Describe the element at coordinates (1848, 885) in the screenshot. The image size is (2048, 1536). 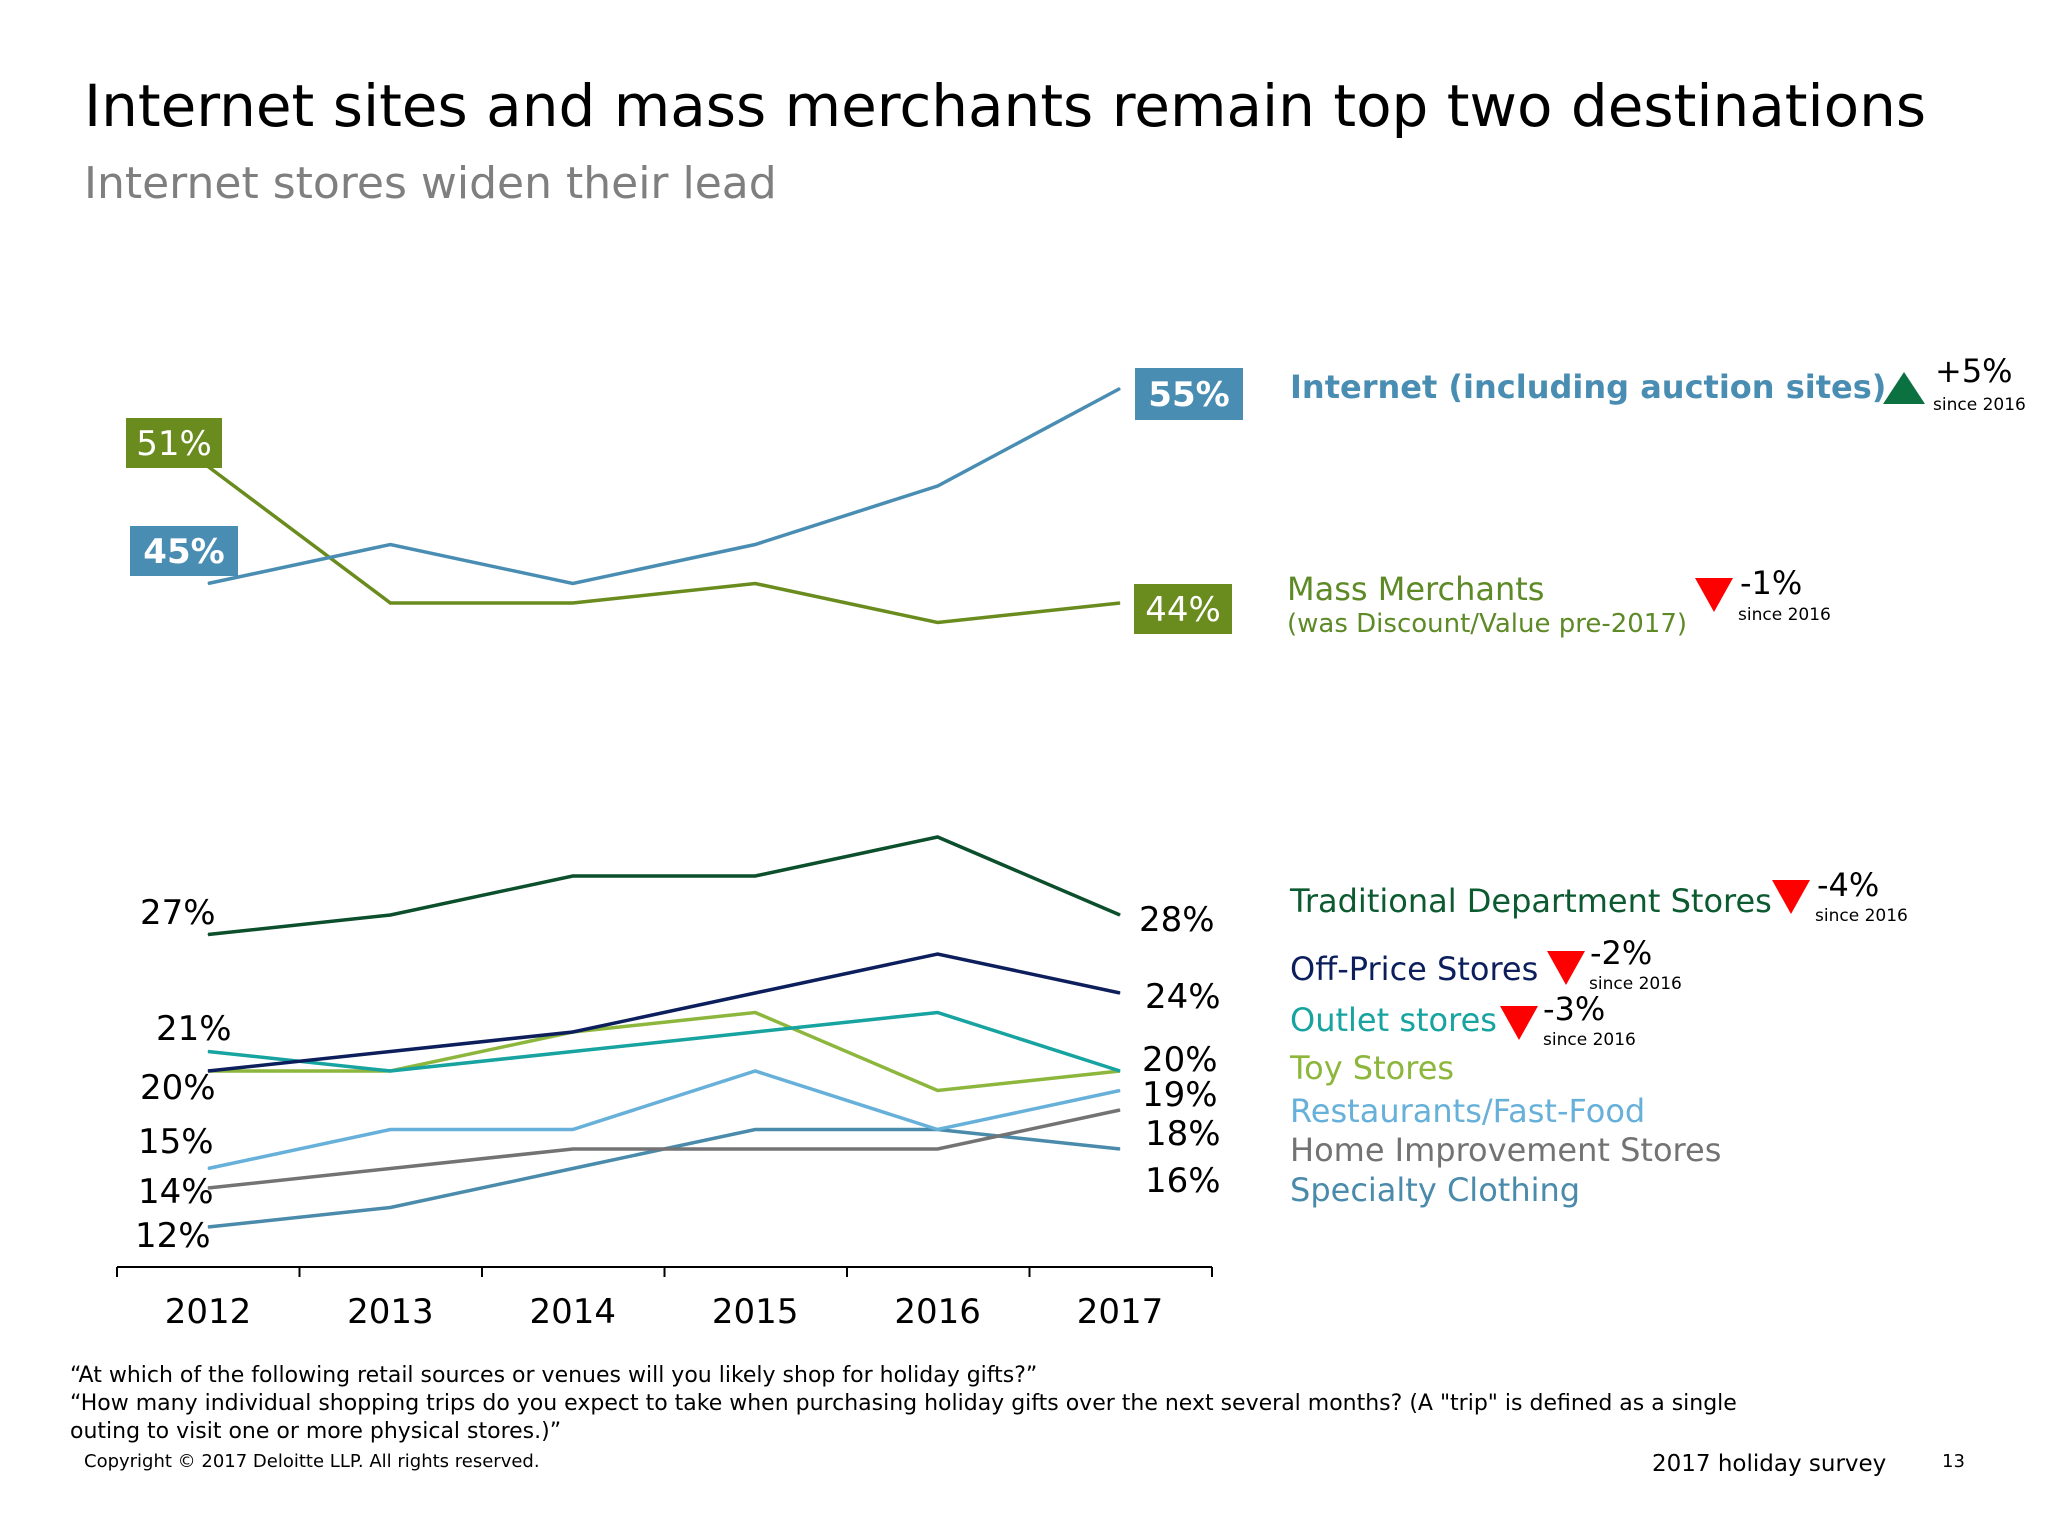
I see `change-department-stores: -4%` at that location.